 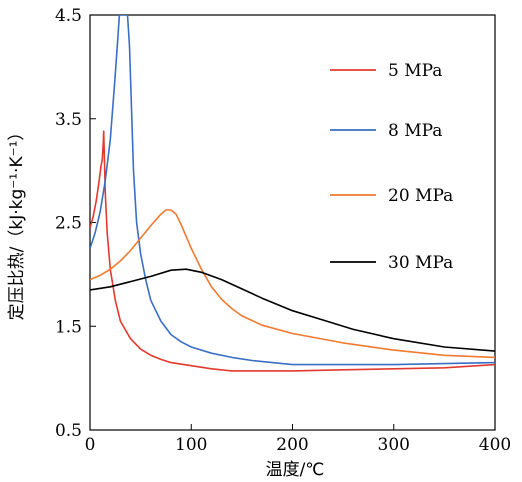 What do you see at coordinates (391, 167) in the screenshot?
I see `legend: 5 MPa 8 MPa 20 MPa 30 MPa` at bounding box center [391, 167].